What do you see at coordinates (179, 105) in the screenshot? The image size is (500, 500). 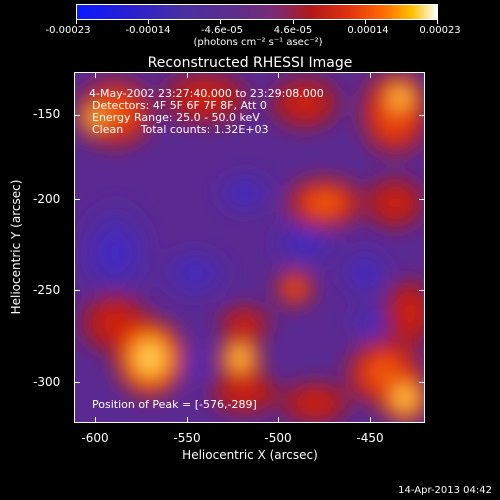 I see `annotation-detectors: Detectors: 4F 5F 6F 7F 8F, Att 0` at bounding box center [179, 105].